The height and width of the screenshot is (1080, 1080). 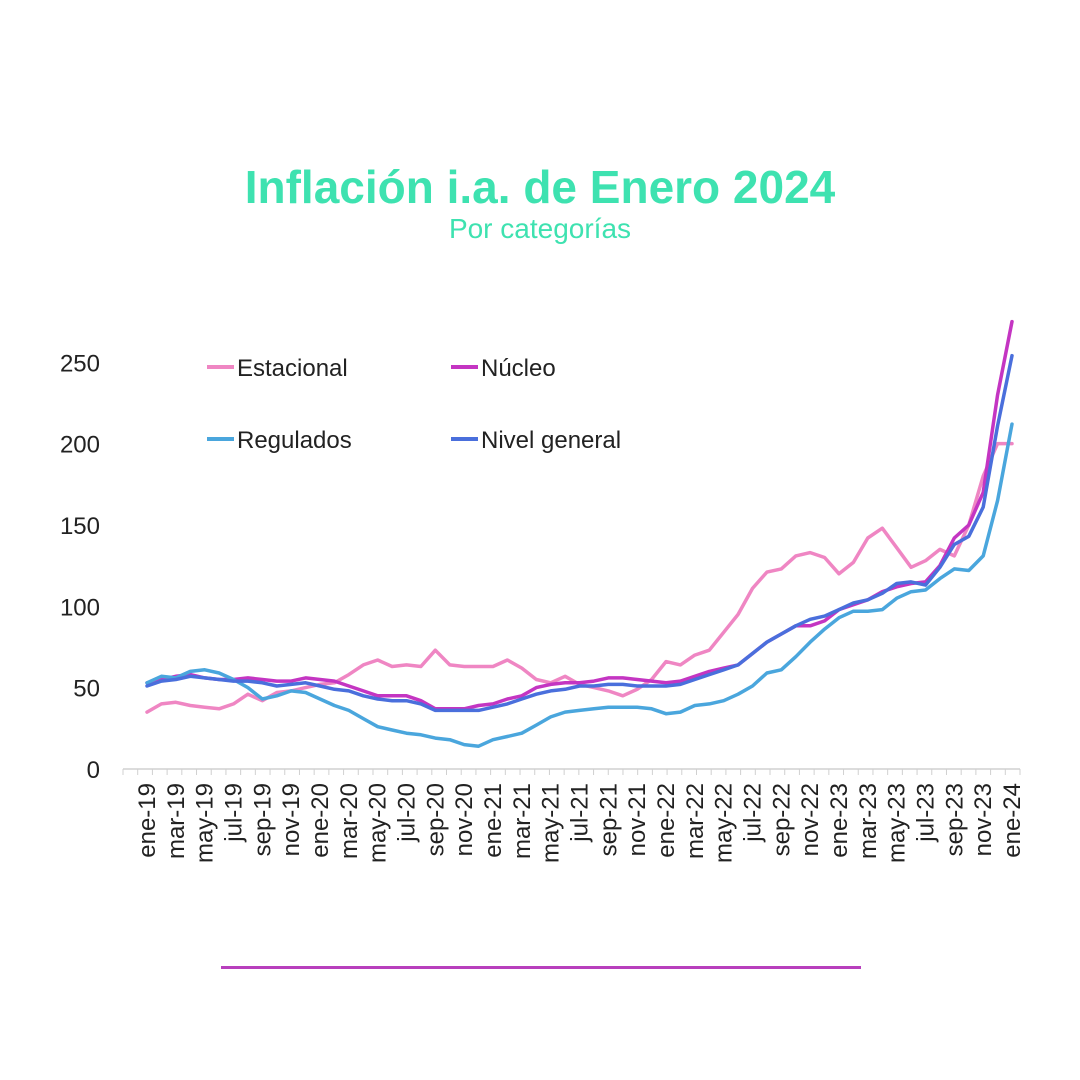 I want to click on x-tick-label: sep-22, so click(x=781, y=819).